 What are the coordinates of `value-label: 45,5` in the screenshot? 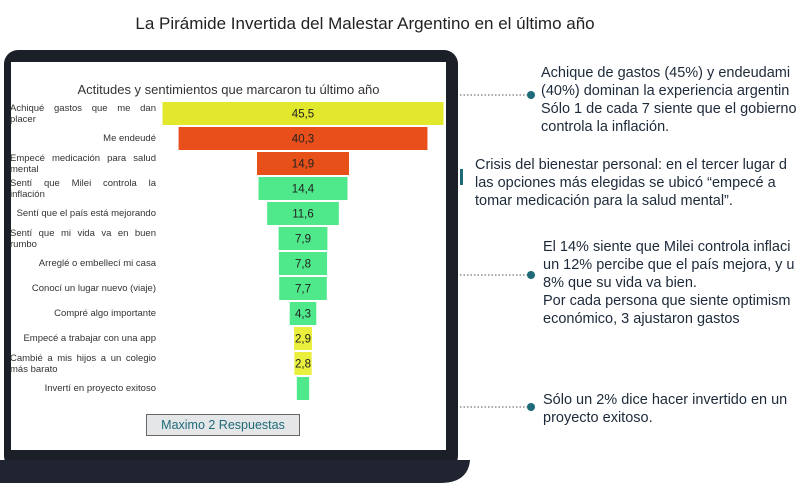 It's located at (303, 115).